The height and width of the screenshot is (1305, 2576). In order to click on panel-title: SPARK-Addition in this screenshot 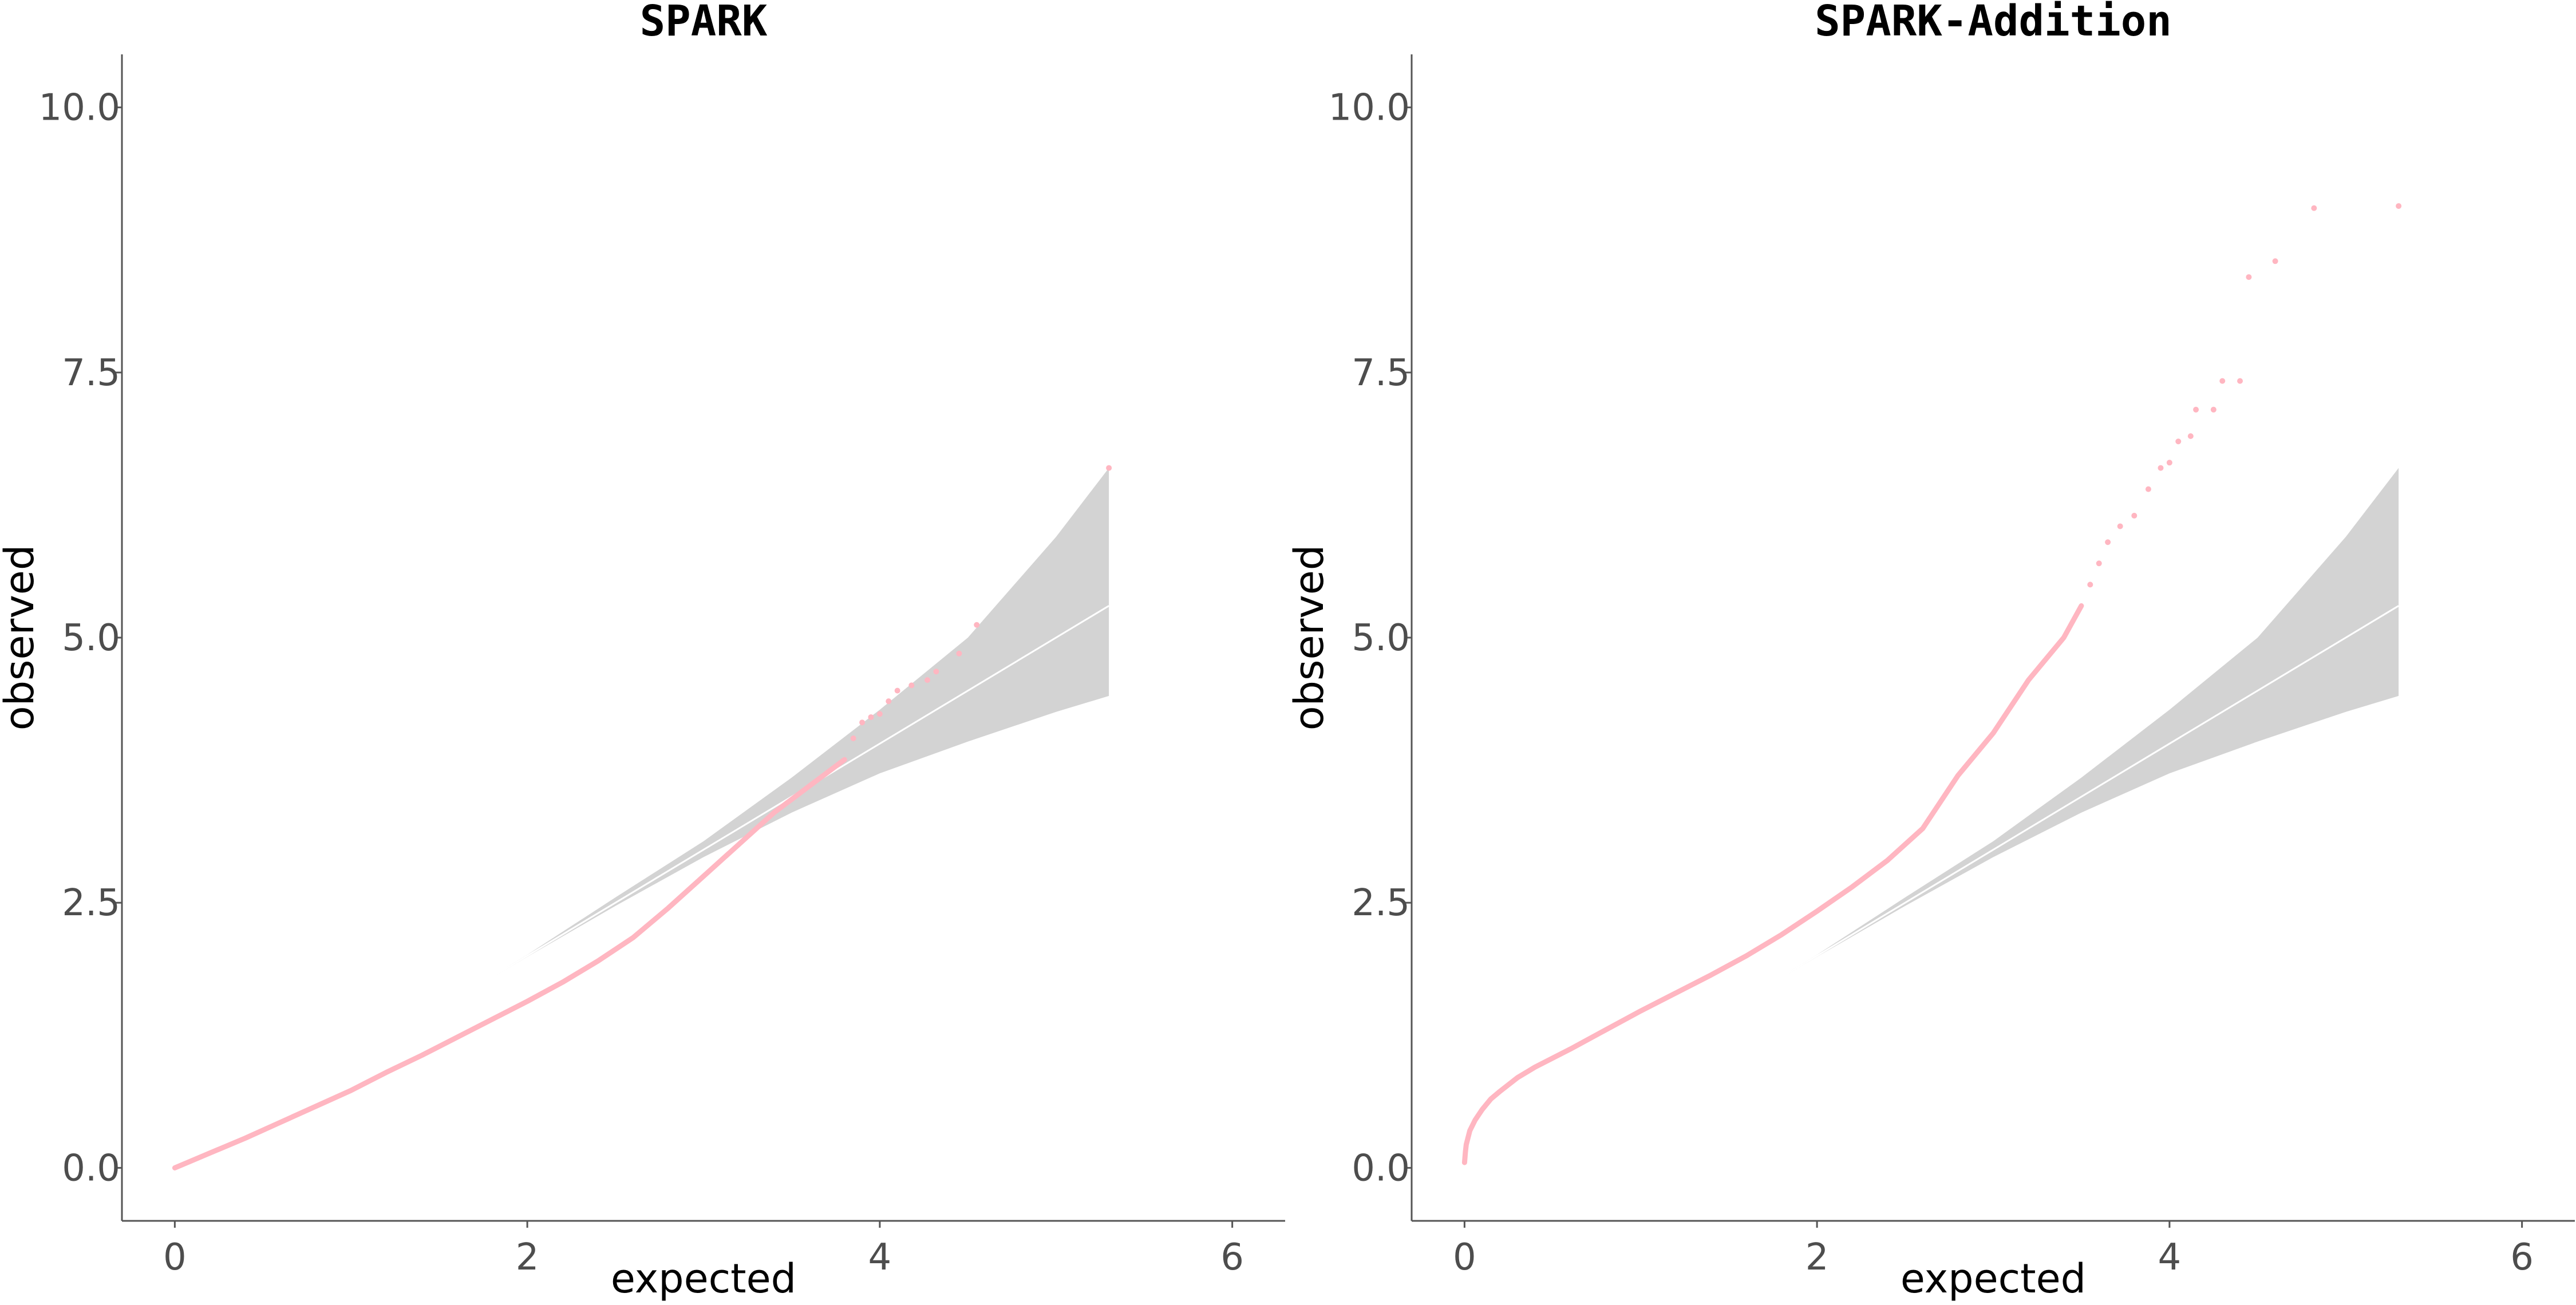, I will do `click(1993, 23)`.